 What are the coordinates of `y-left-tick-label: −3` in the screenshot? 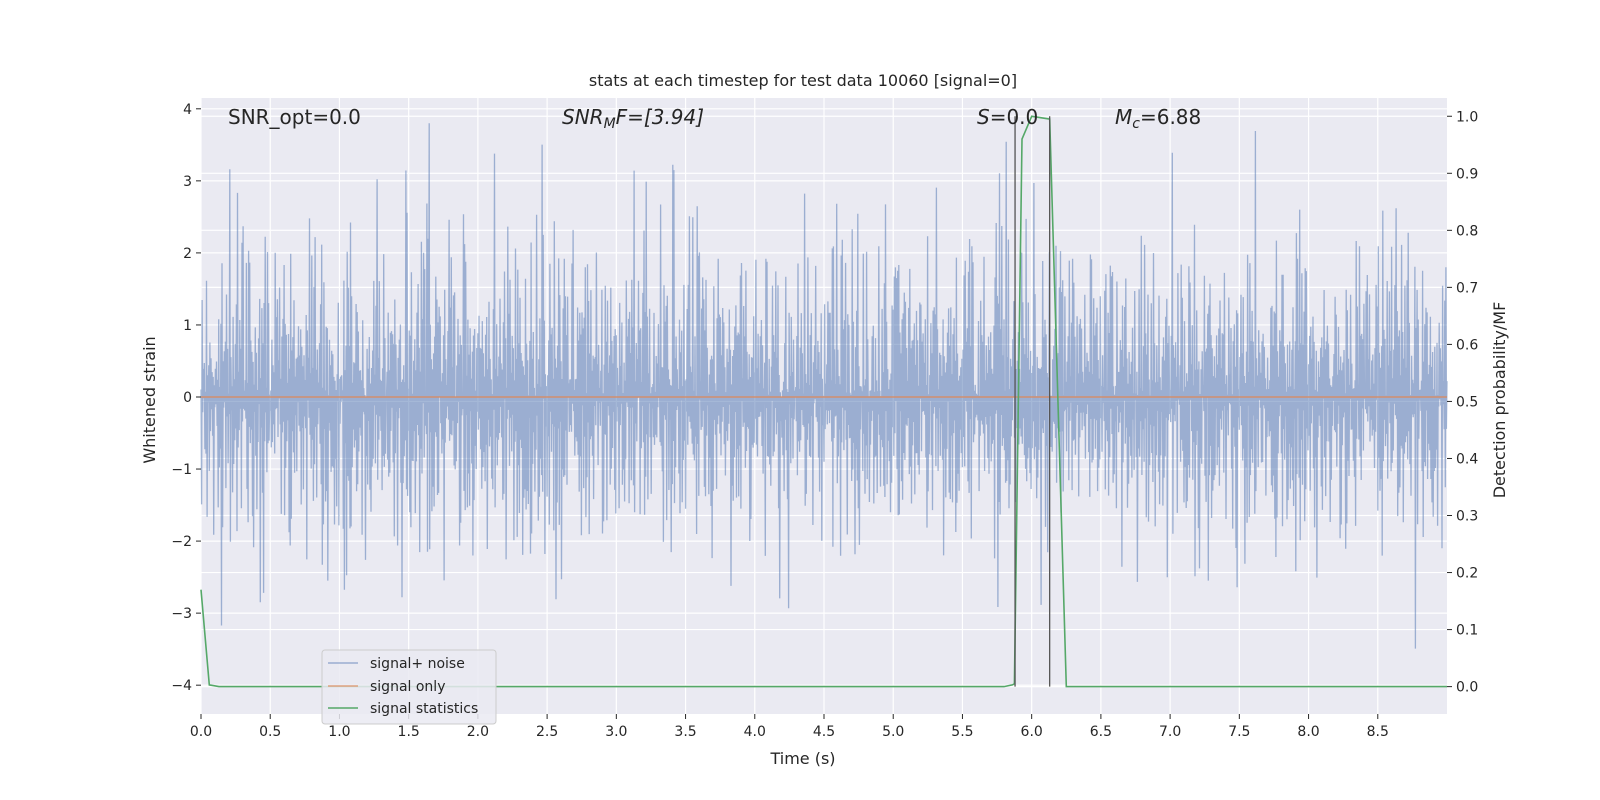 It's located at (181, 614).